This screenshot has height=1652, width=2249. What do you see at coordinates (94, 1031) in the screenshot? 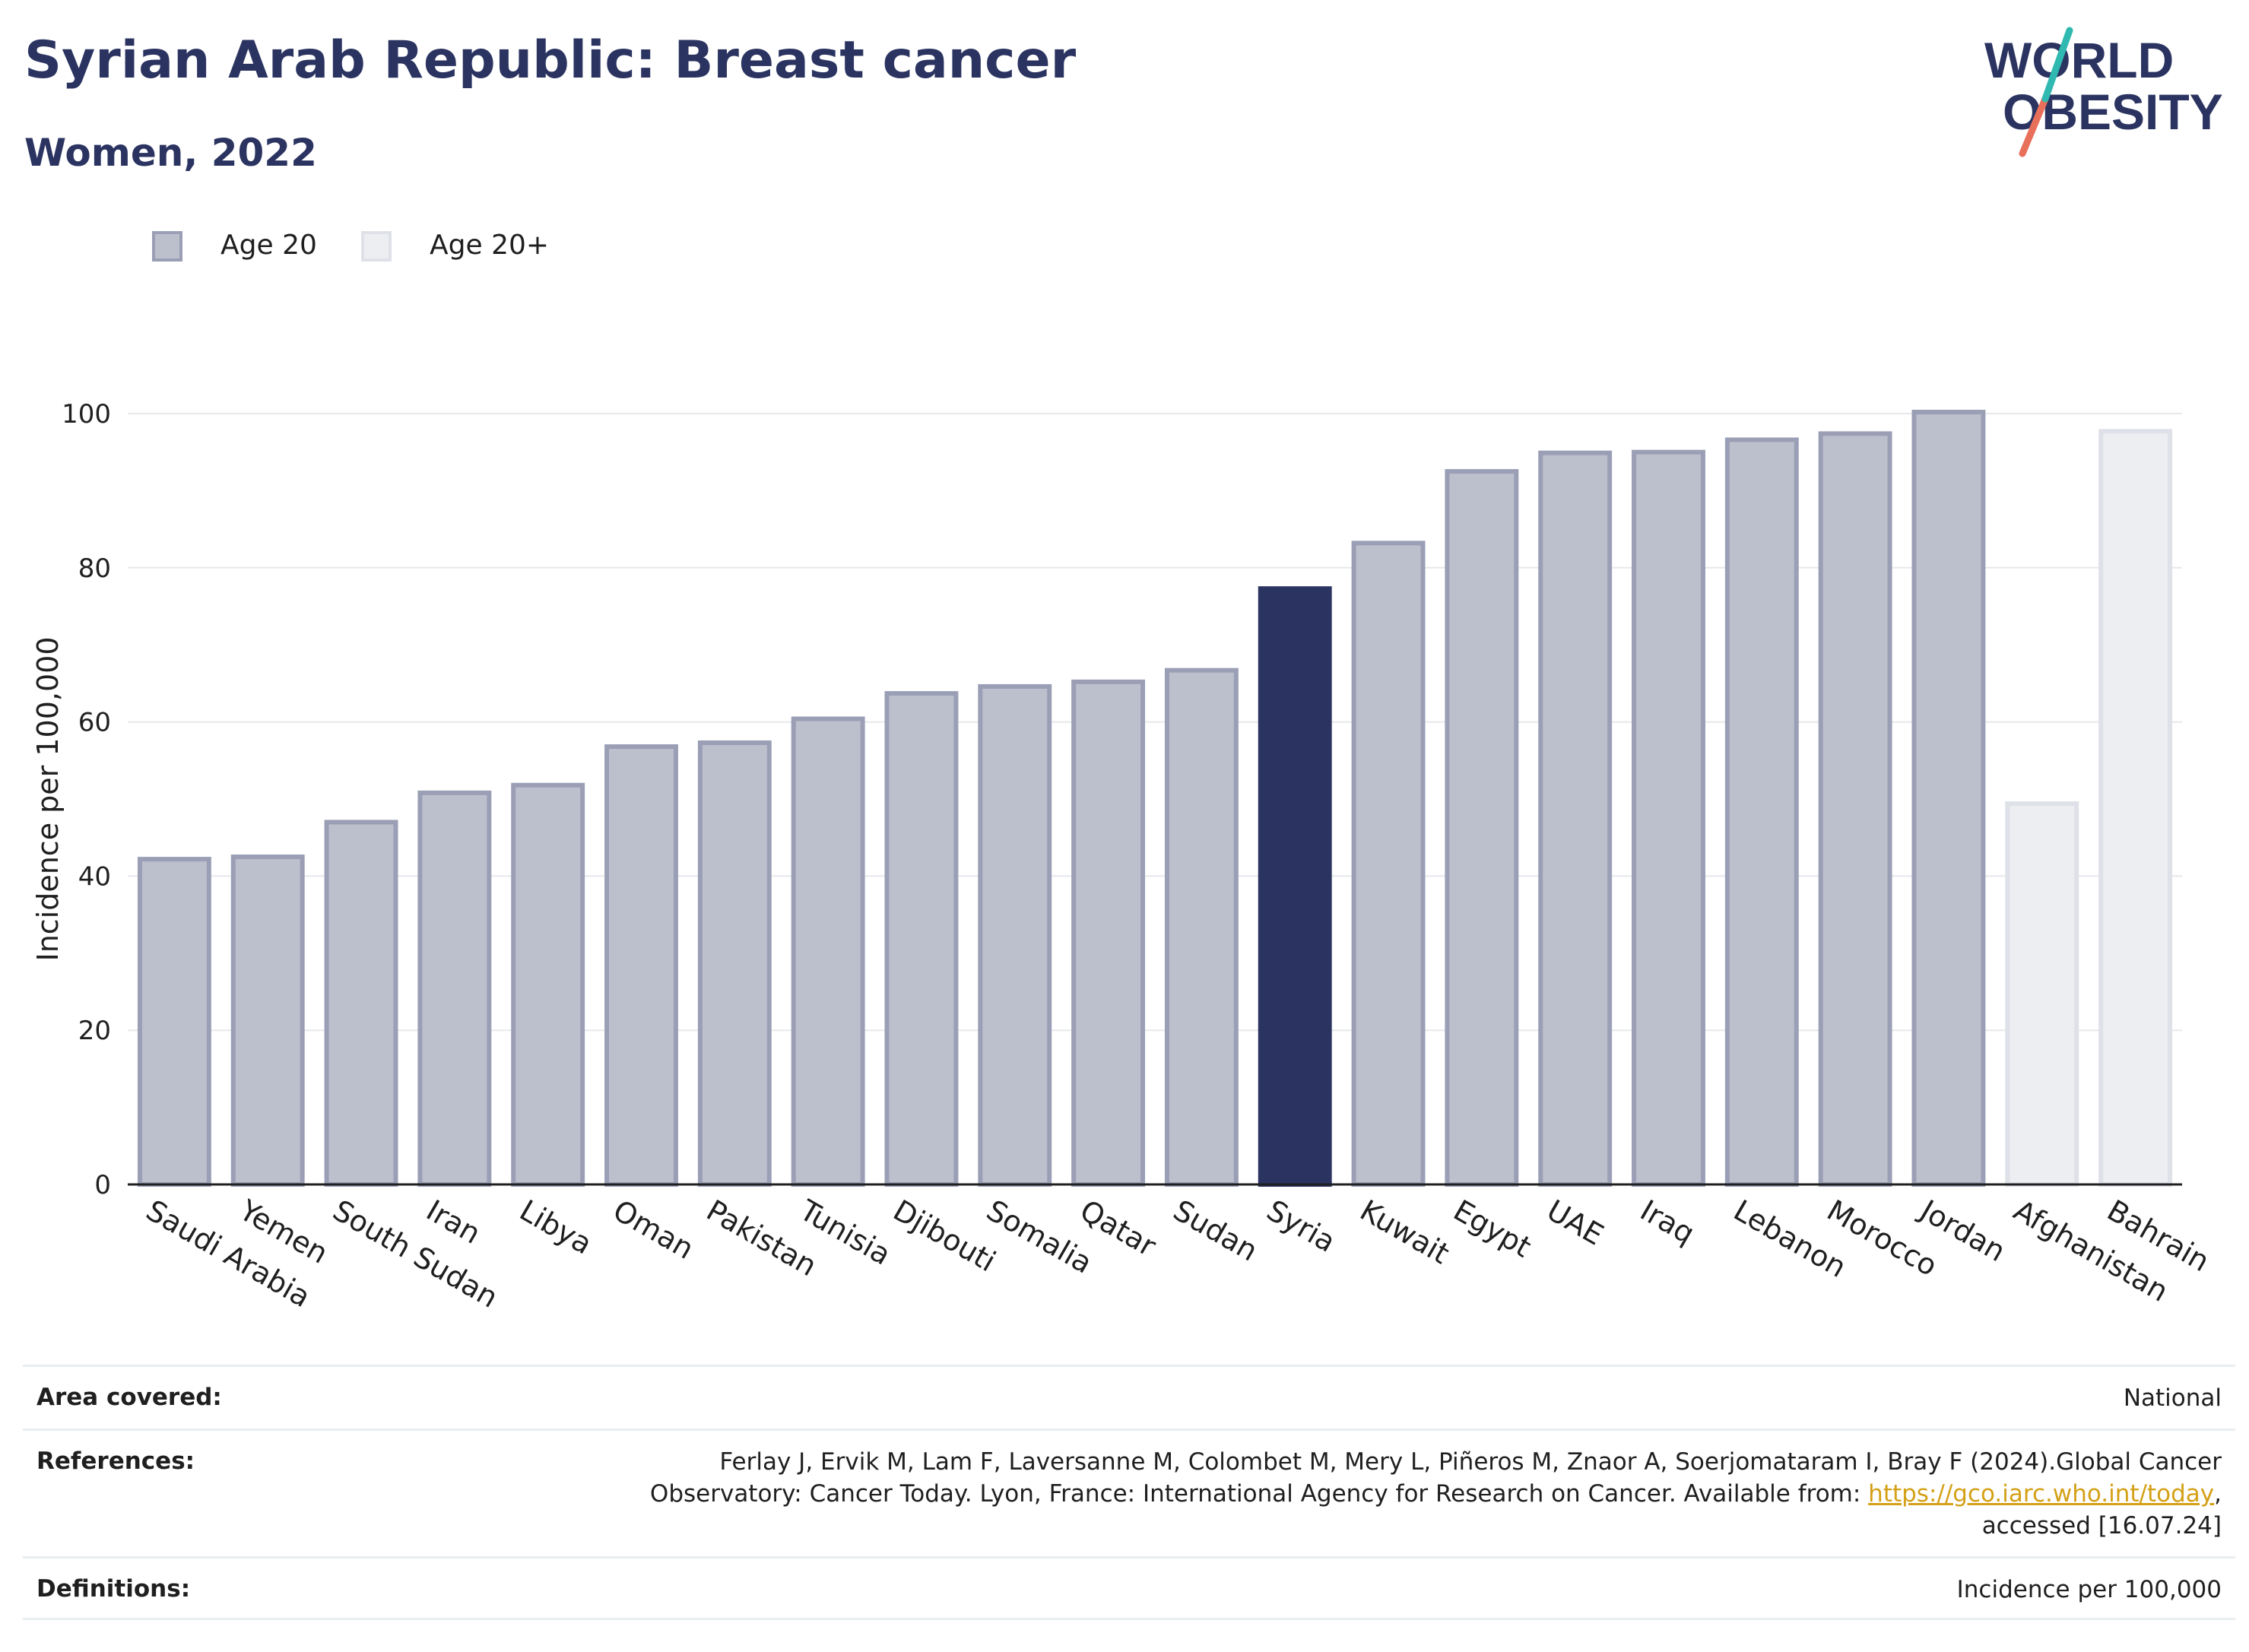
I see `y-tick-label: 20` at bounding box center [94, 1031].